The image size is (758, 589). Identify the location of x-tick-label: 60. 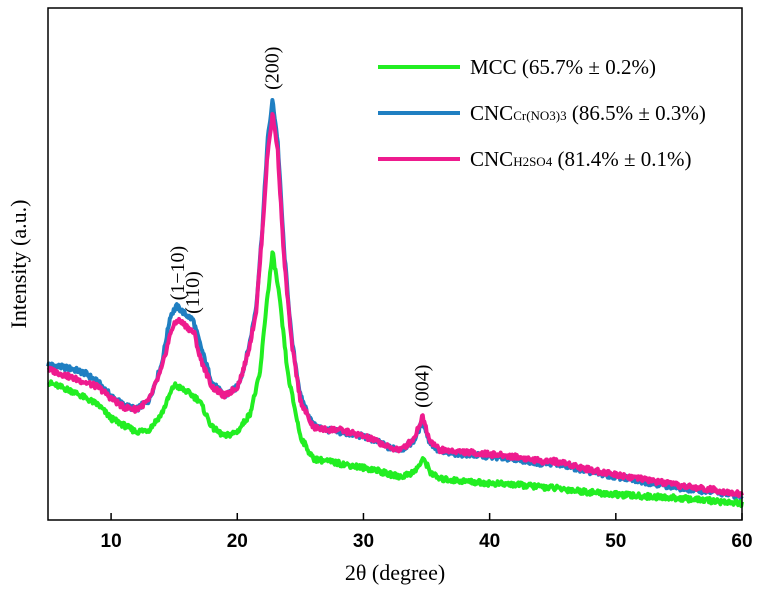
(741, 541).